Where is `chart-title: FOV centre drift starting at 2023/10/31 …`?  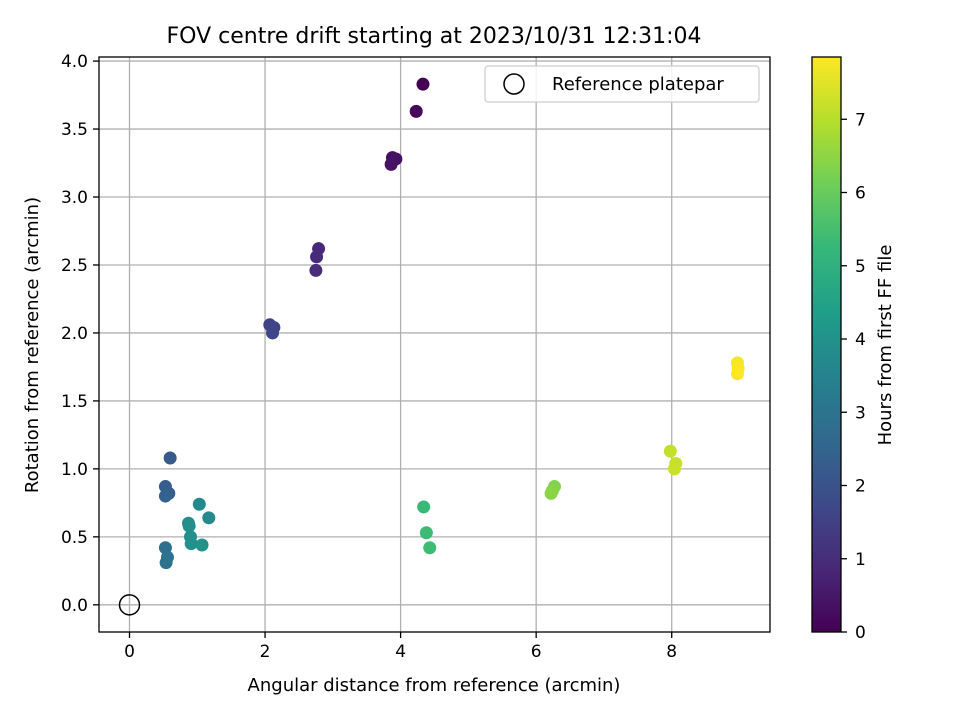 chart-title: FOV centre drift starting at 2023/10/31 … is located at coordinates (434, 36).